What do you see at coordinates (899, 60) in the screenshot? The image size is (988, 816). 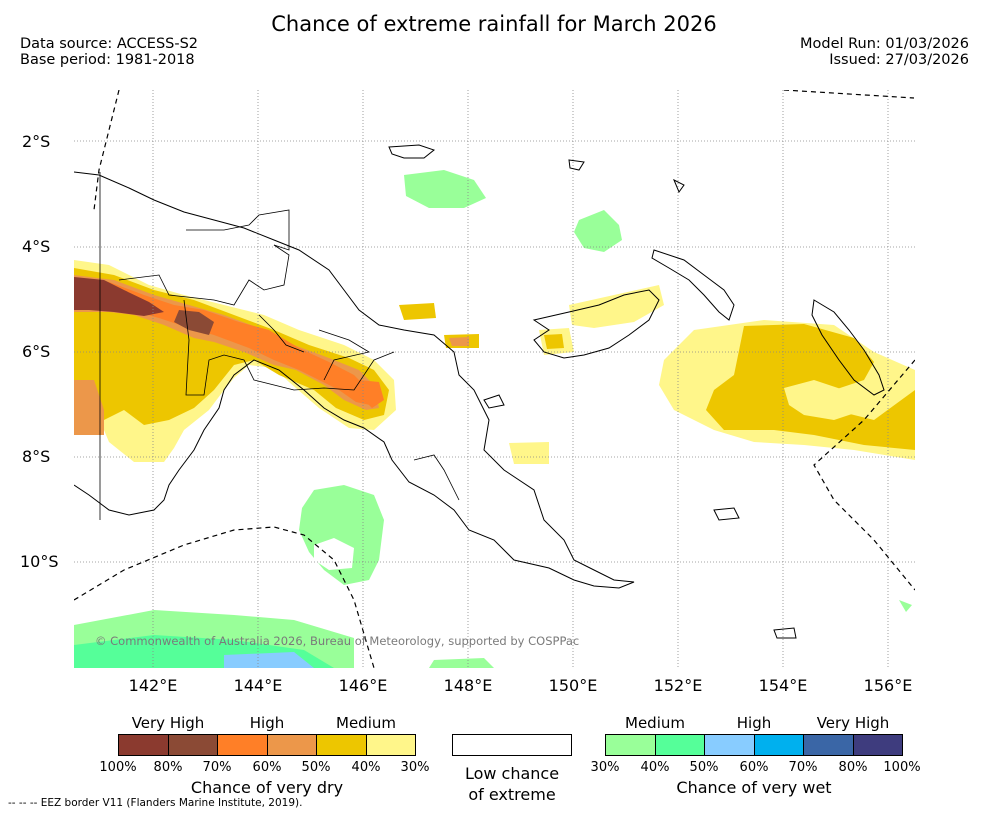 I see `issued-date: Issued: 27/03/2026` at bounding box center [899, 60].